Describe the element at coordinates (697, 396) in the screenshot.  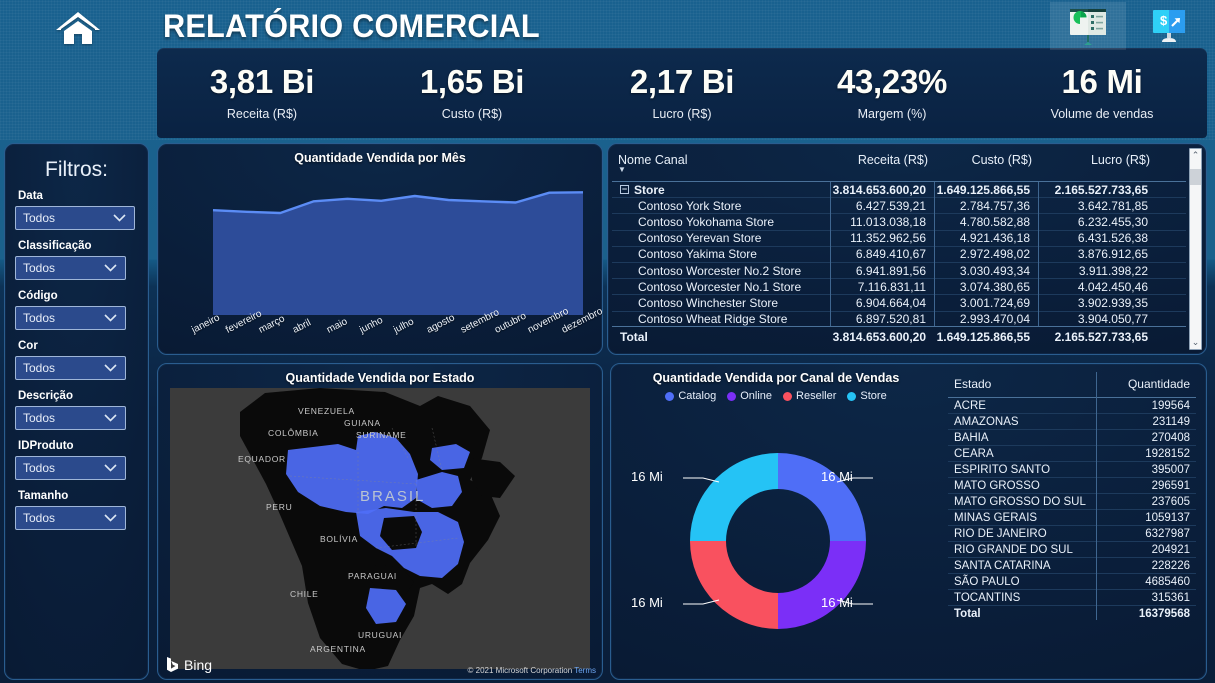
I see `legend-label: Catalog` at that location.